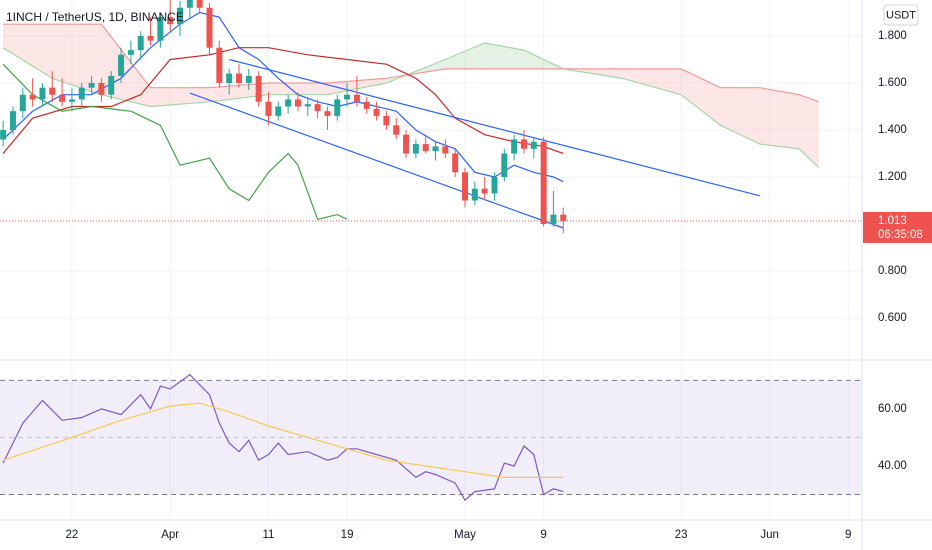  Describe the element at coordinates (681, 535) in the screenshot. I see `x-tick-label: 23` at that location.